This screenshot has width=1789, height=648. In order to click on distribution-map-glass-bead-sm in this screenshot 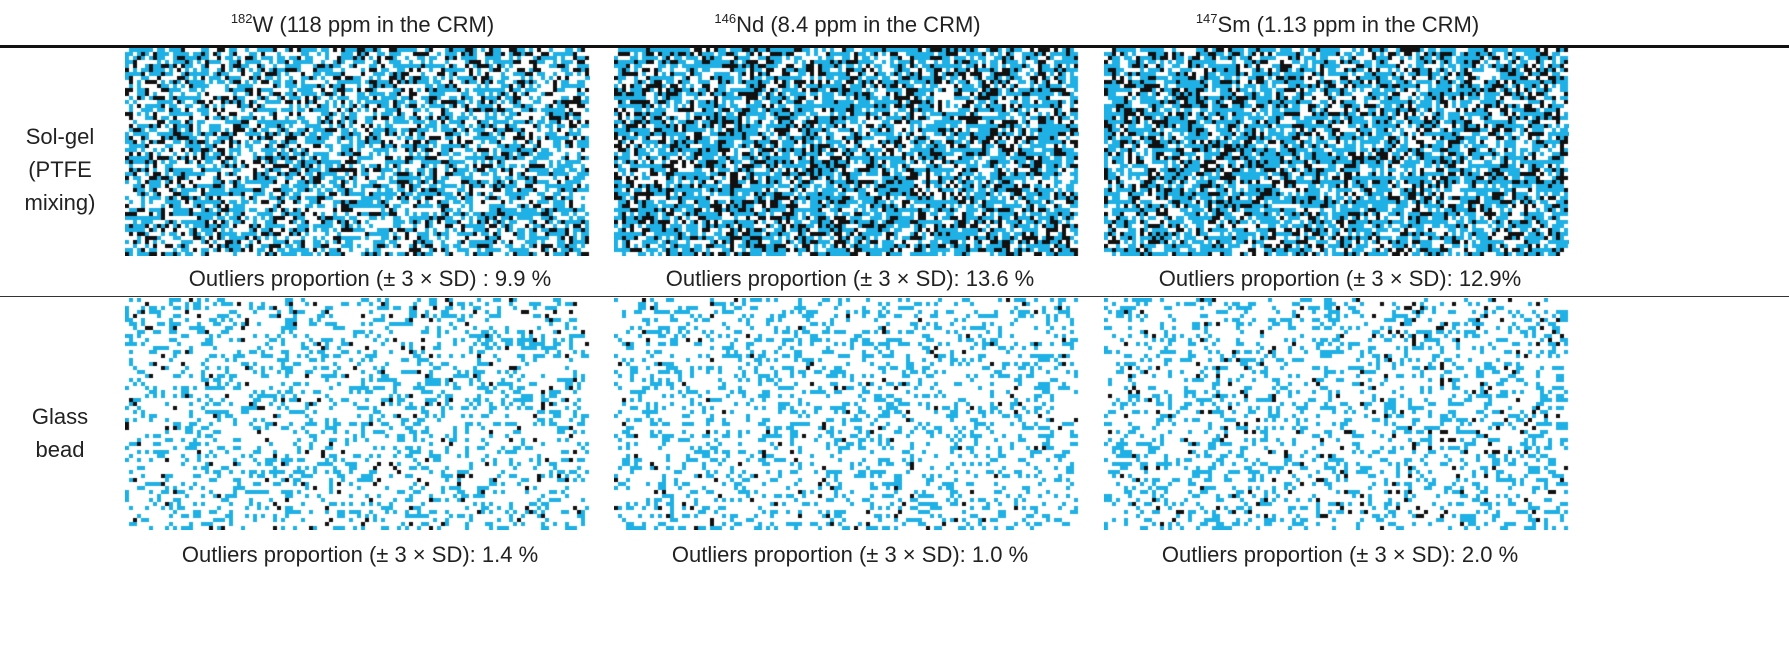, I will do `click(1336, 414)`.